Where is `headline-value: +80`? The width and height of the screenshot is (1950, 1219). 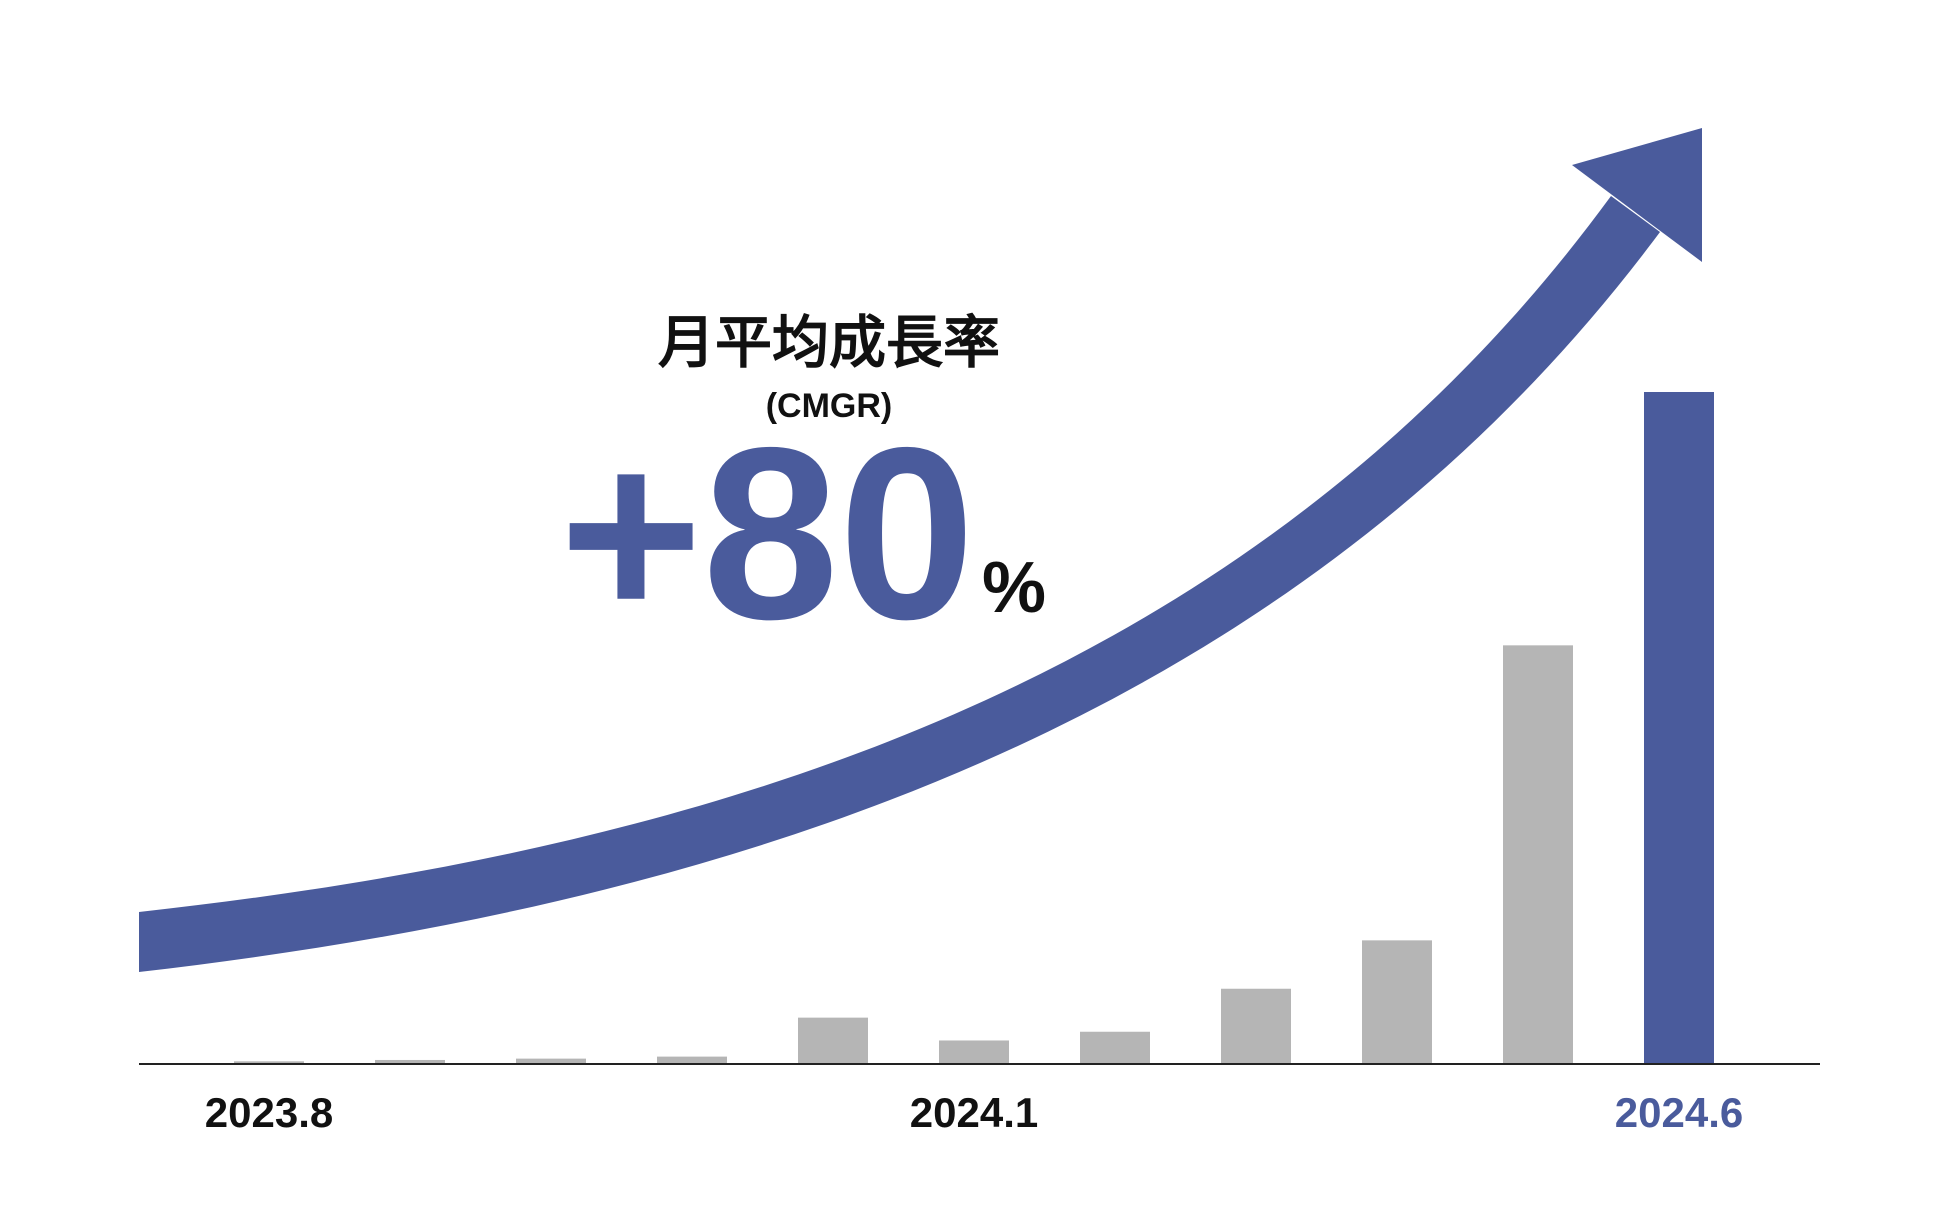
headline-value: +80 is located at coordinates (767, 533).